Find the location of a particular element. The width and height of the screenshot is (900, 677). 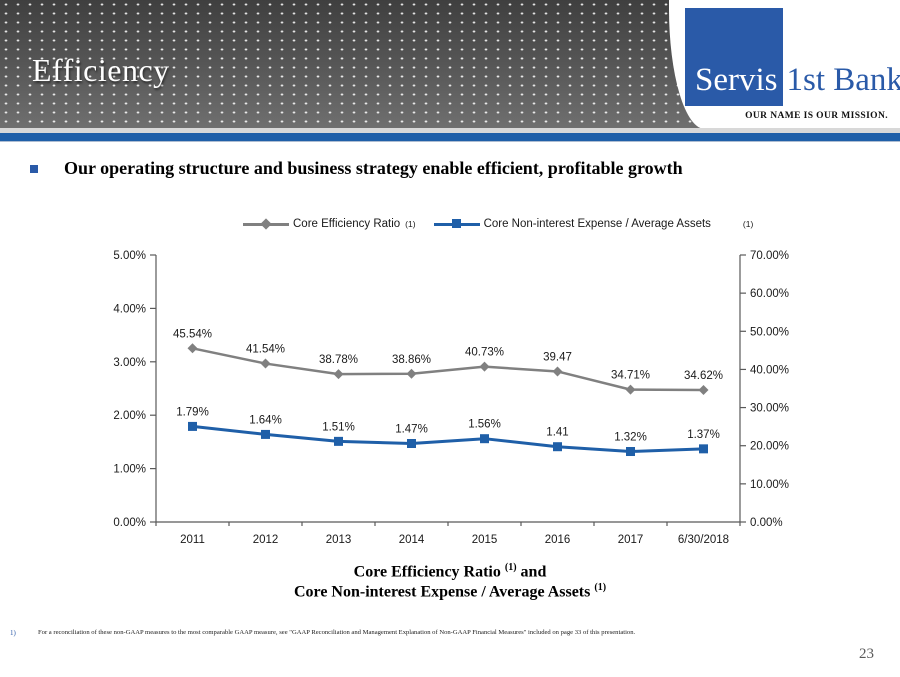

data-label: 45.54% is located at coordinates (192, 334).